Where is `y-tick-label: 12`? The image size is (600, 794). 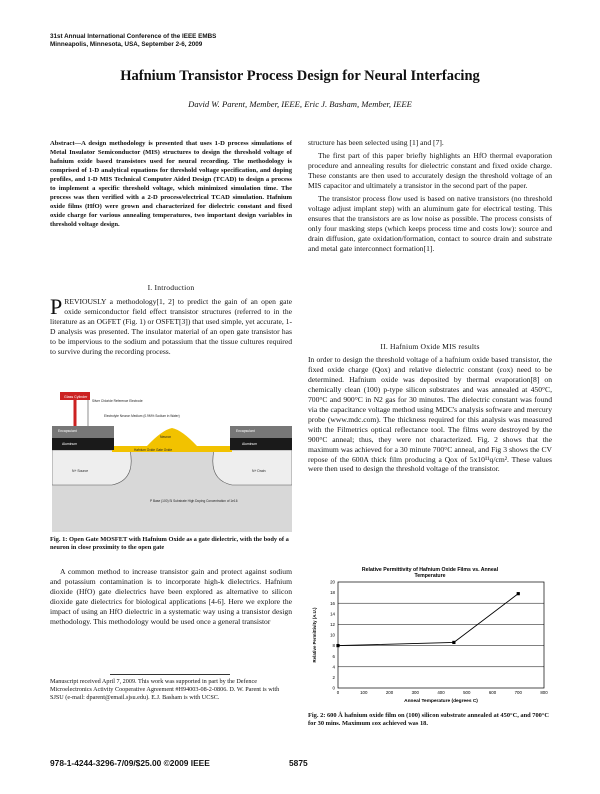 y-tick-label: 12 is located at coordinates (332, 624).